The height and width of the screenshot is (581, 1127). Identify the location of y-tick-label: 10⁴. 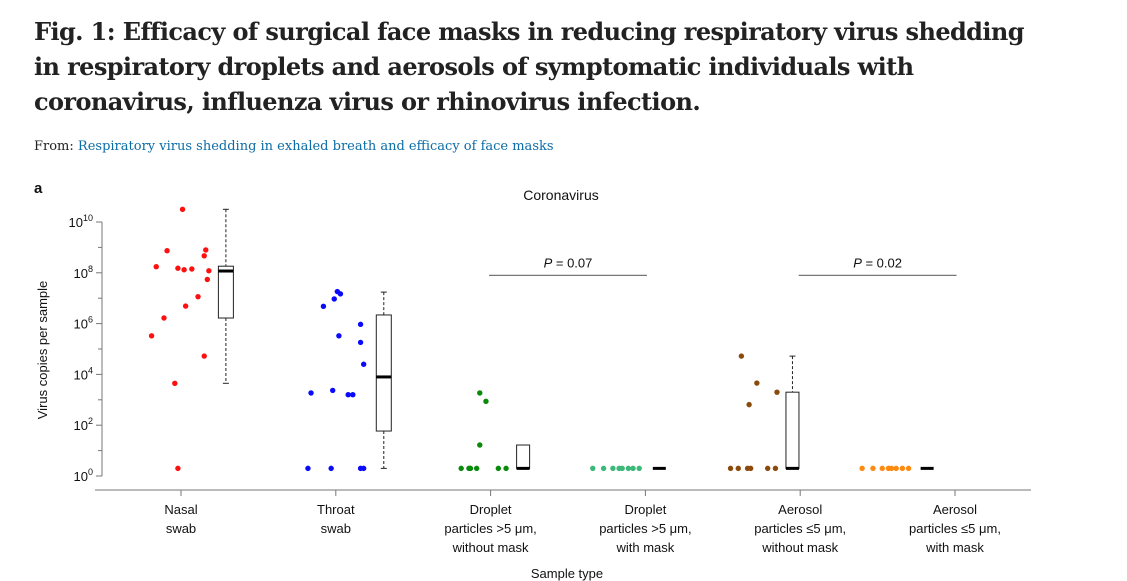
(83, 373).